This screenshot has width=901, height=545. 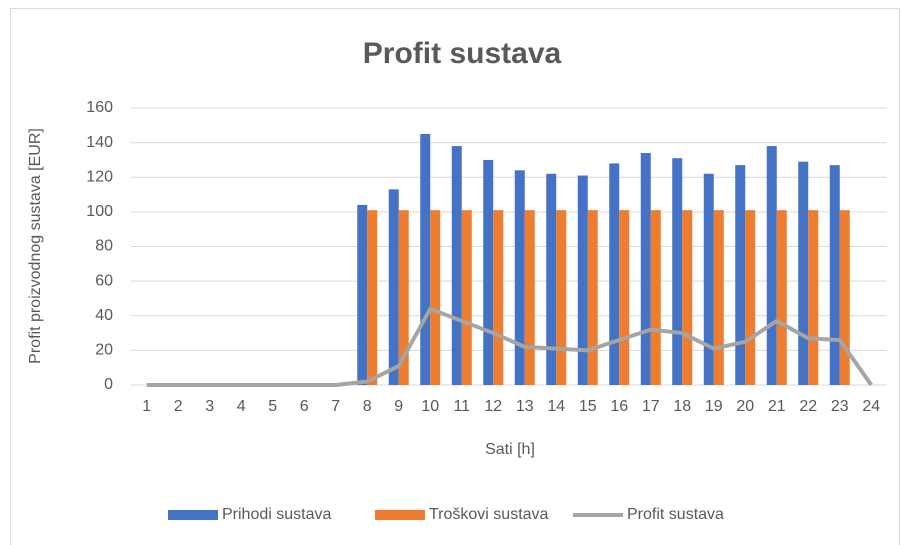 I want to click on x-tick-label: 23, so click(x=840, y=406).